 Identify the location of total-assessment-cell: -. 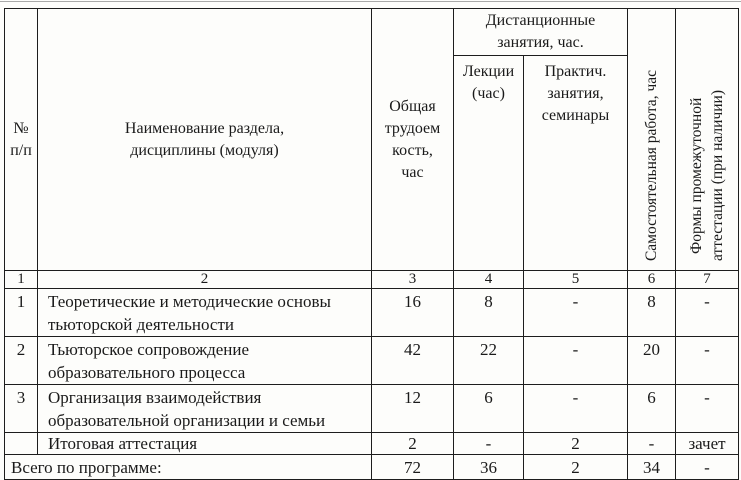
(707, 467).